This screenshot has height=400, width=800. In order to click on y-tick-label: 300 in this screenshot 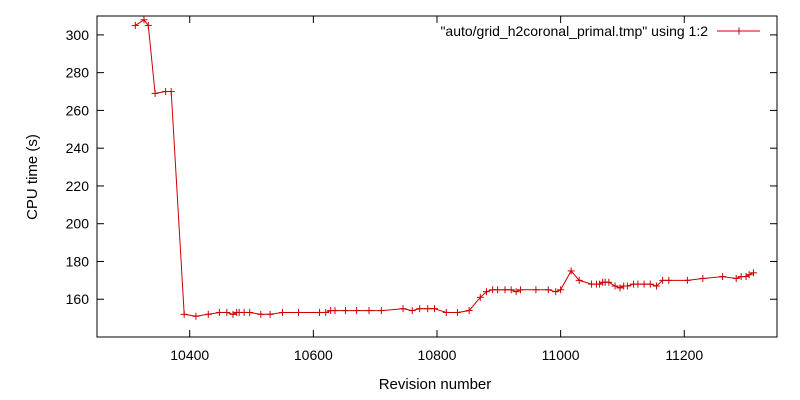, I will do `click(78, 35)`.